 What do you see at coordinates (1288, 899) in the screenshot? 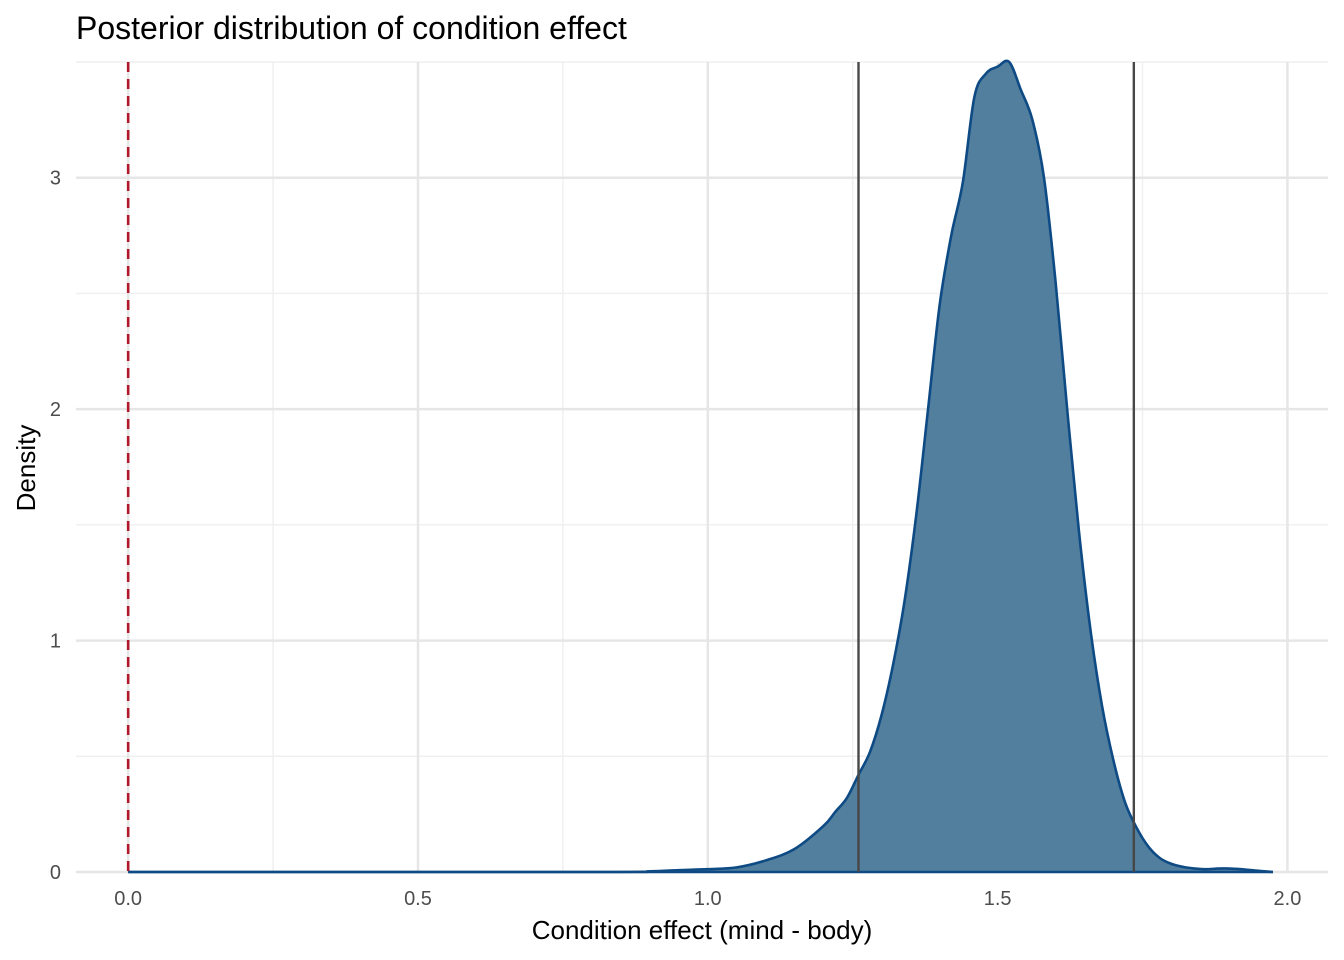
I see `x-tick-label: 2.0` at bounding box center [1288, 899].